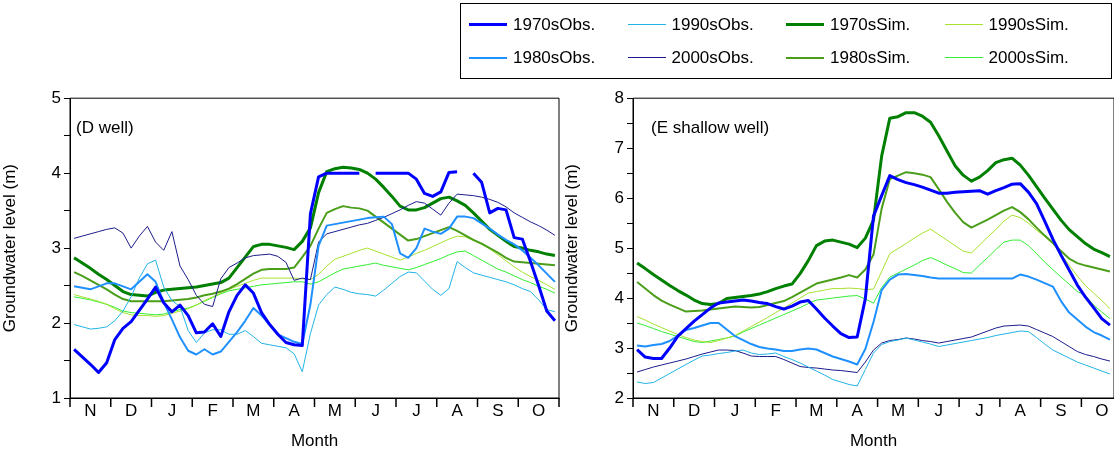 Image resolution: width=1114 pixels, height=452 pixels. Describe the element at coordinates (710, 128) in the screenshot. I see `annotation: (E shallow well)` at that location.